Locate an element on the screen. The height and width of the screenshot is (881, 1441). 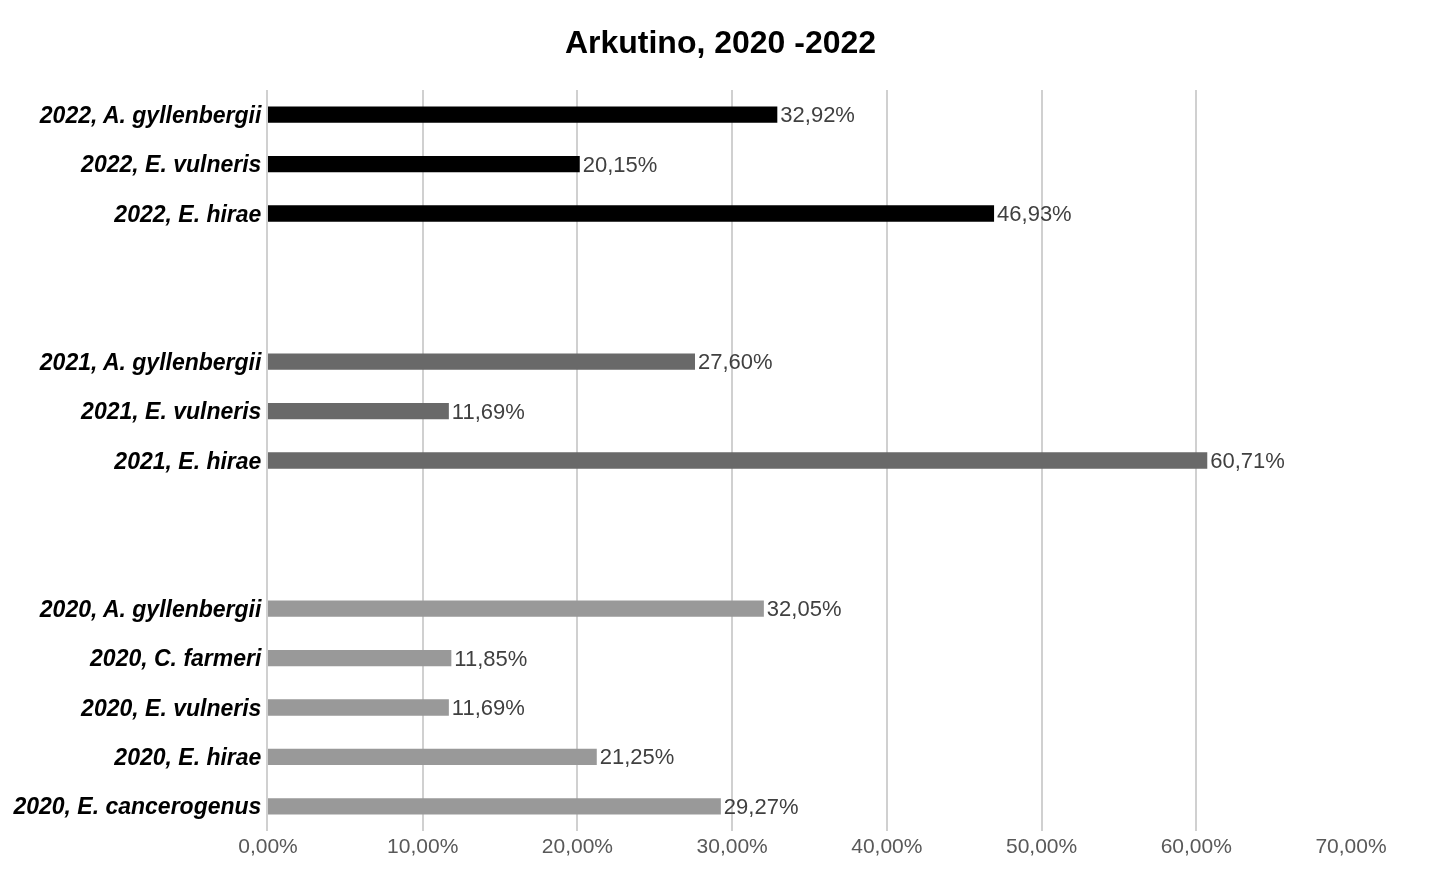
y-tick-label: 2021, E. hirae is located at coordinates (187, 460).